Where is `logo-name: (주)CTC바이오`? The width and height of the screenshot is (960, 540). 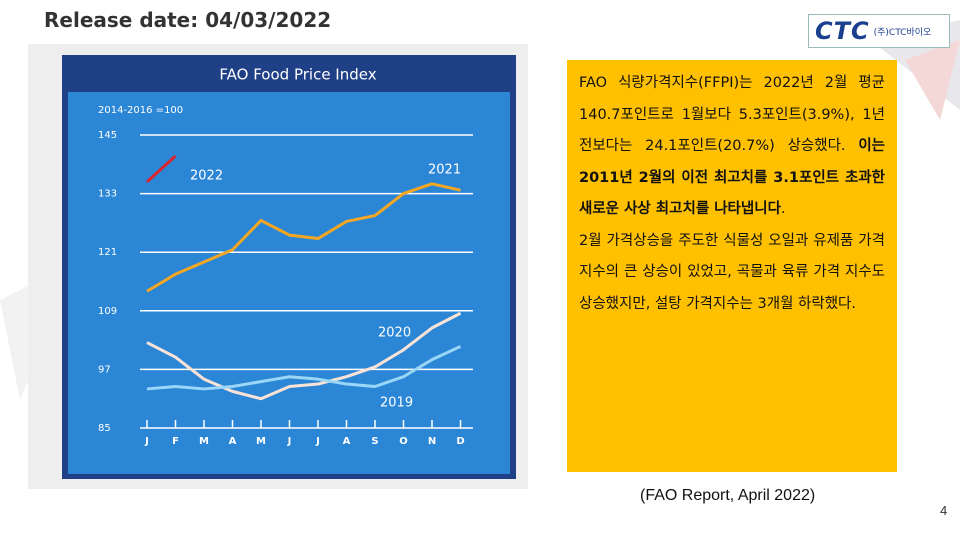 logo-name: (주)CTC바이오 is located at coordinates (902, 32).